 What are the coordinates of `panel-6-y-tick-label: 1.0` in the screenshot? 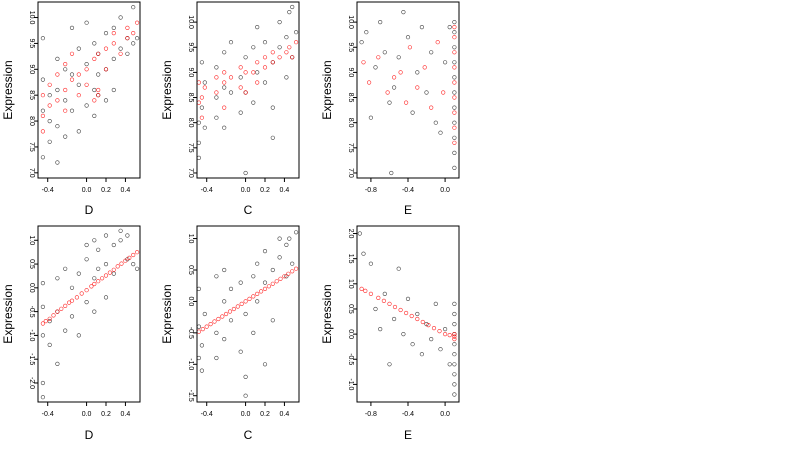 It's located at (350, 284).